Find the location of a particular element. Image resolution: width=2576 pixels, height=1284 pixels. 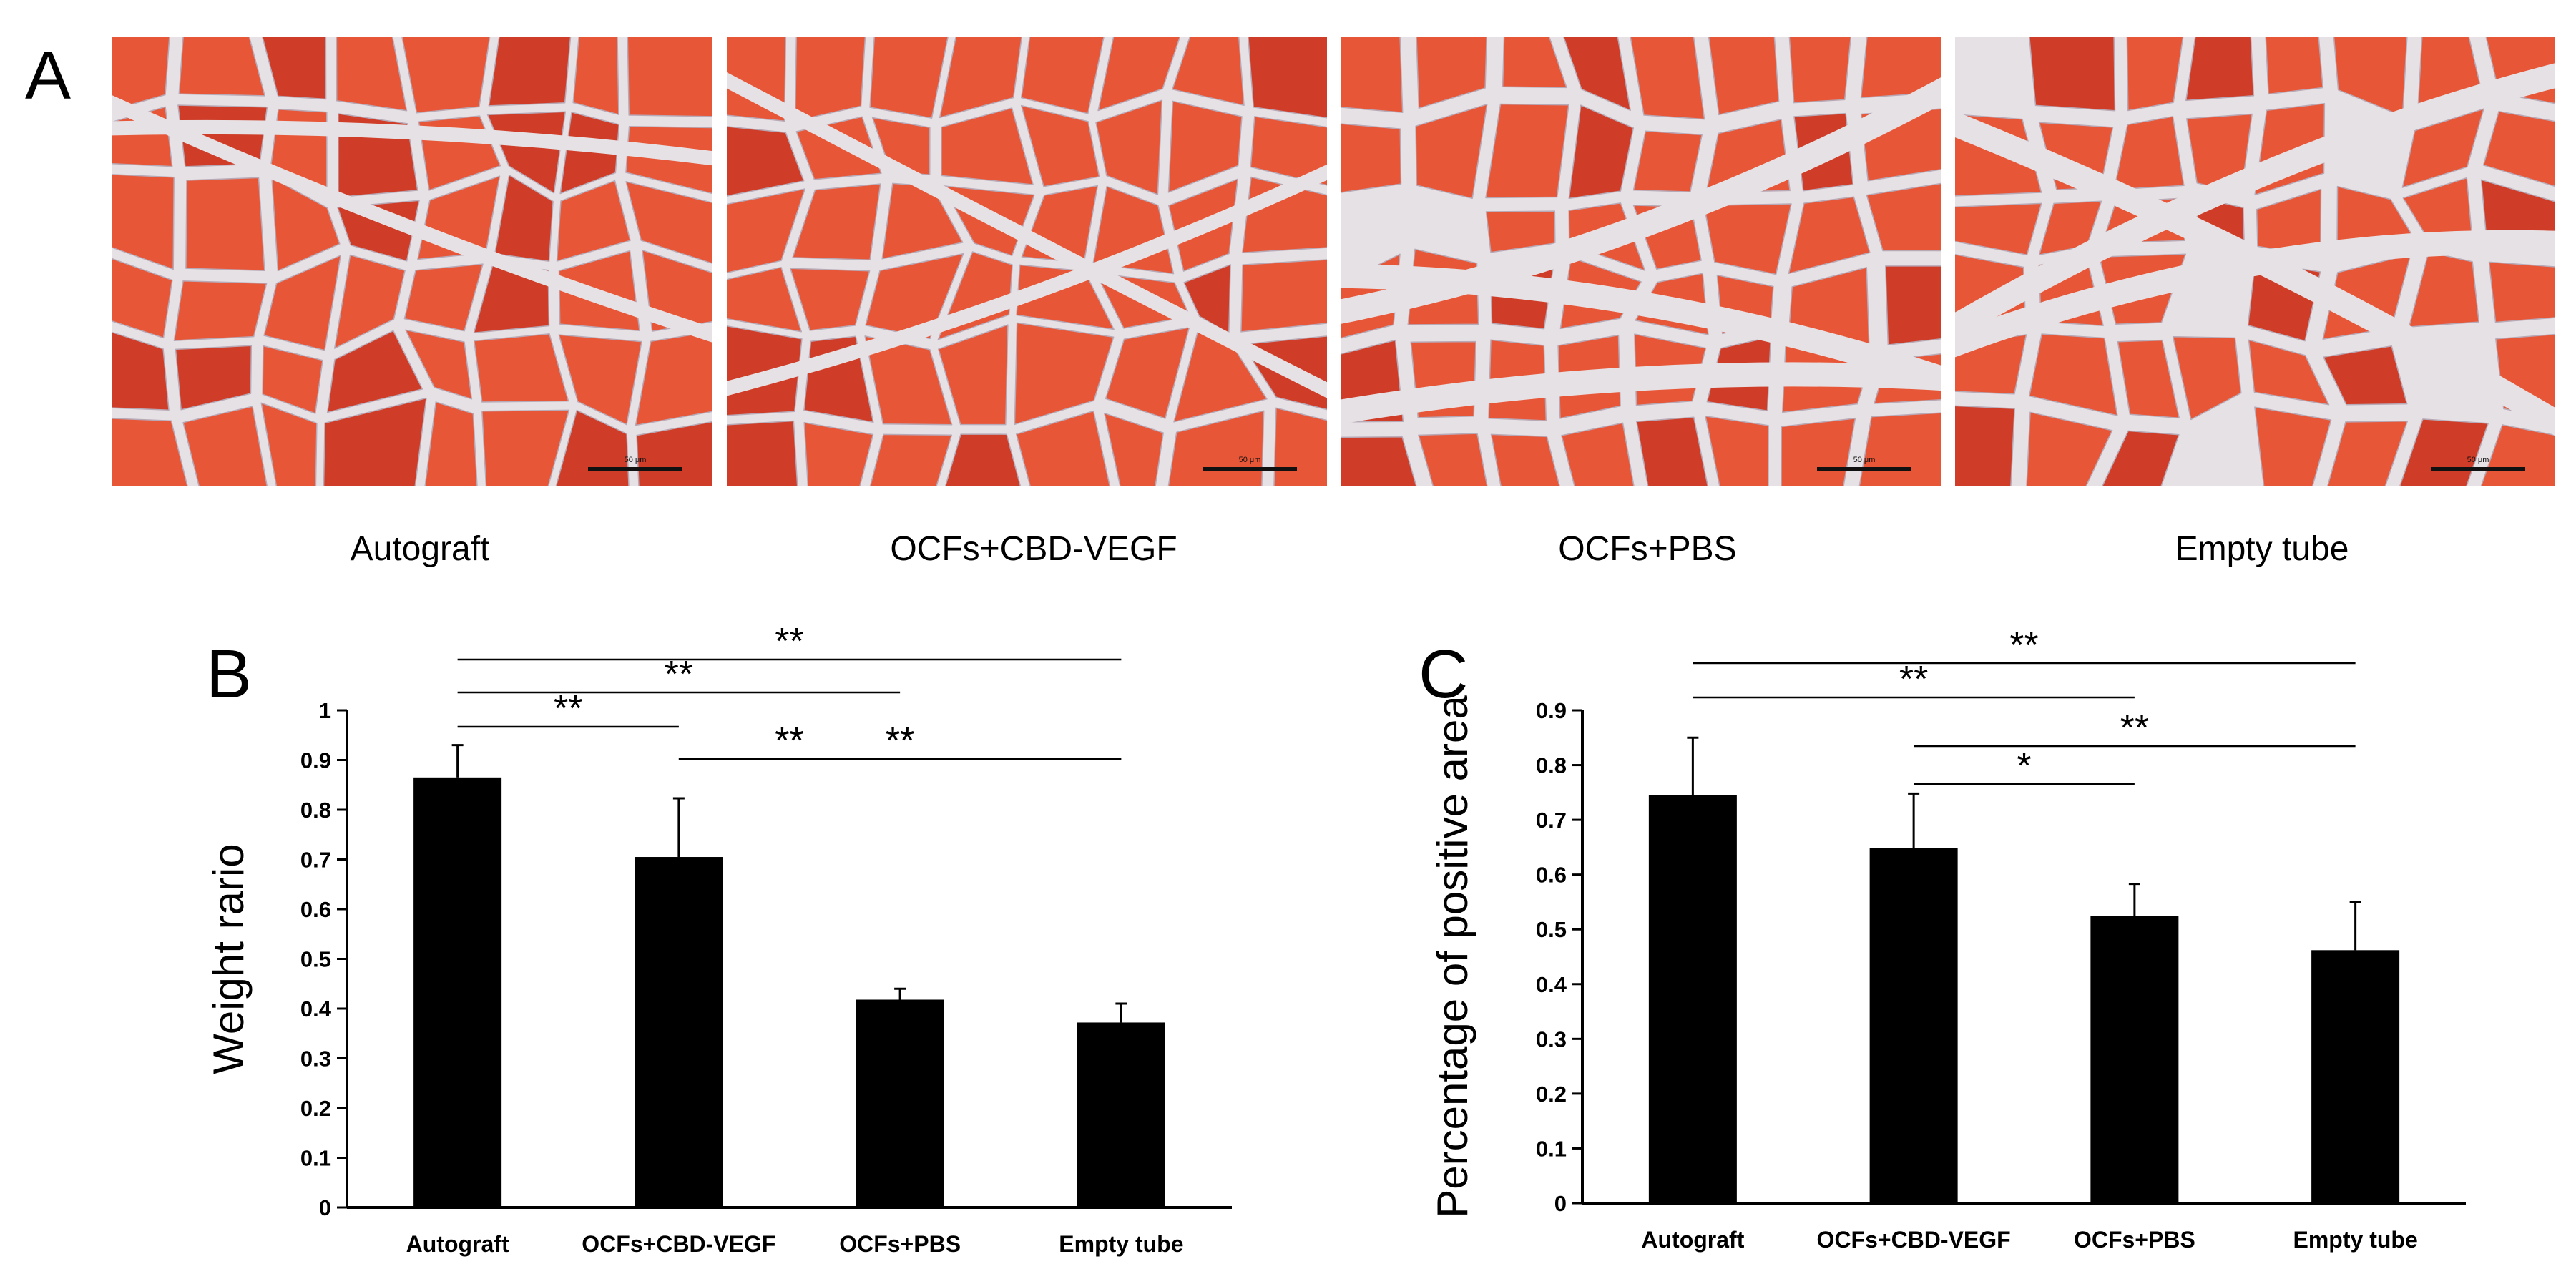

caption-ocfs-cbd-vegf: OCFs+CBD-VEGF is located at coordinates (1033, 549).